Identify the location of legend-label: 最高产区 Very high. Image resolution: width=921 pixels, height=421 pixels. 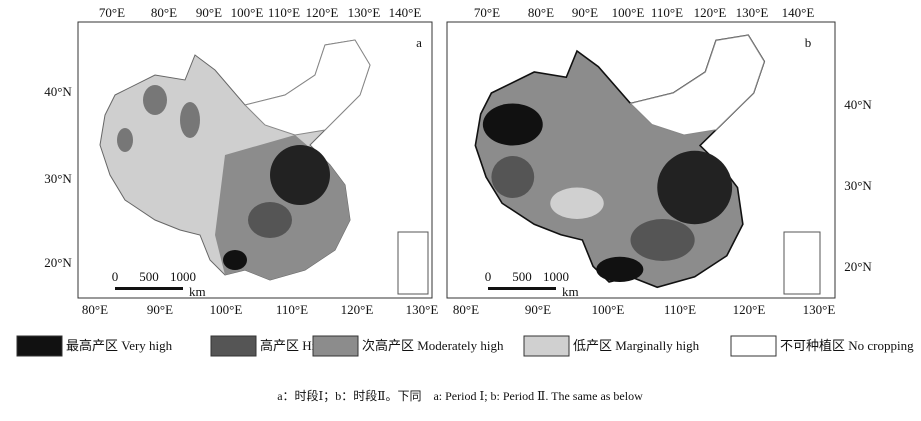
(119, 345).